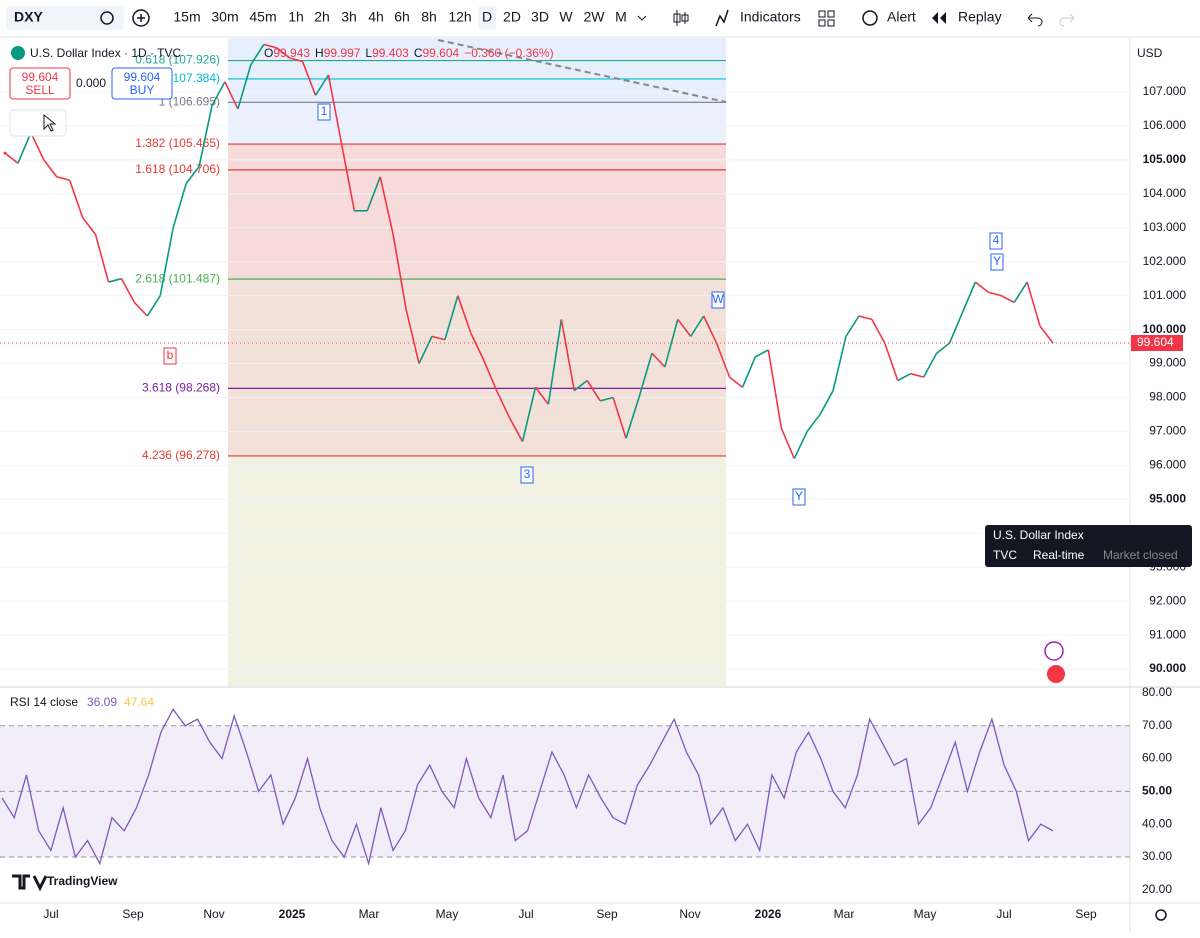 The height and width of the screenshot is (938, 1200). Describe the element at coordinates (177, 169) in the screenshot. I see `fib-label: 1.618 (104.706)` at that location.